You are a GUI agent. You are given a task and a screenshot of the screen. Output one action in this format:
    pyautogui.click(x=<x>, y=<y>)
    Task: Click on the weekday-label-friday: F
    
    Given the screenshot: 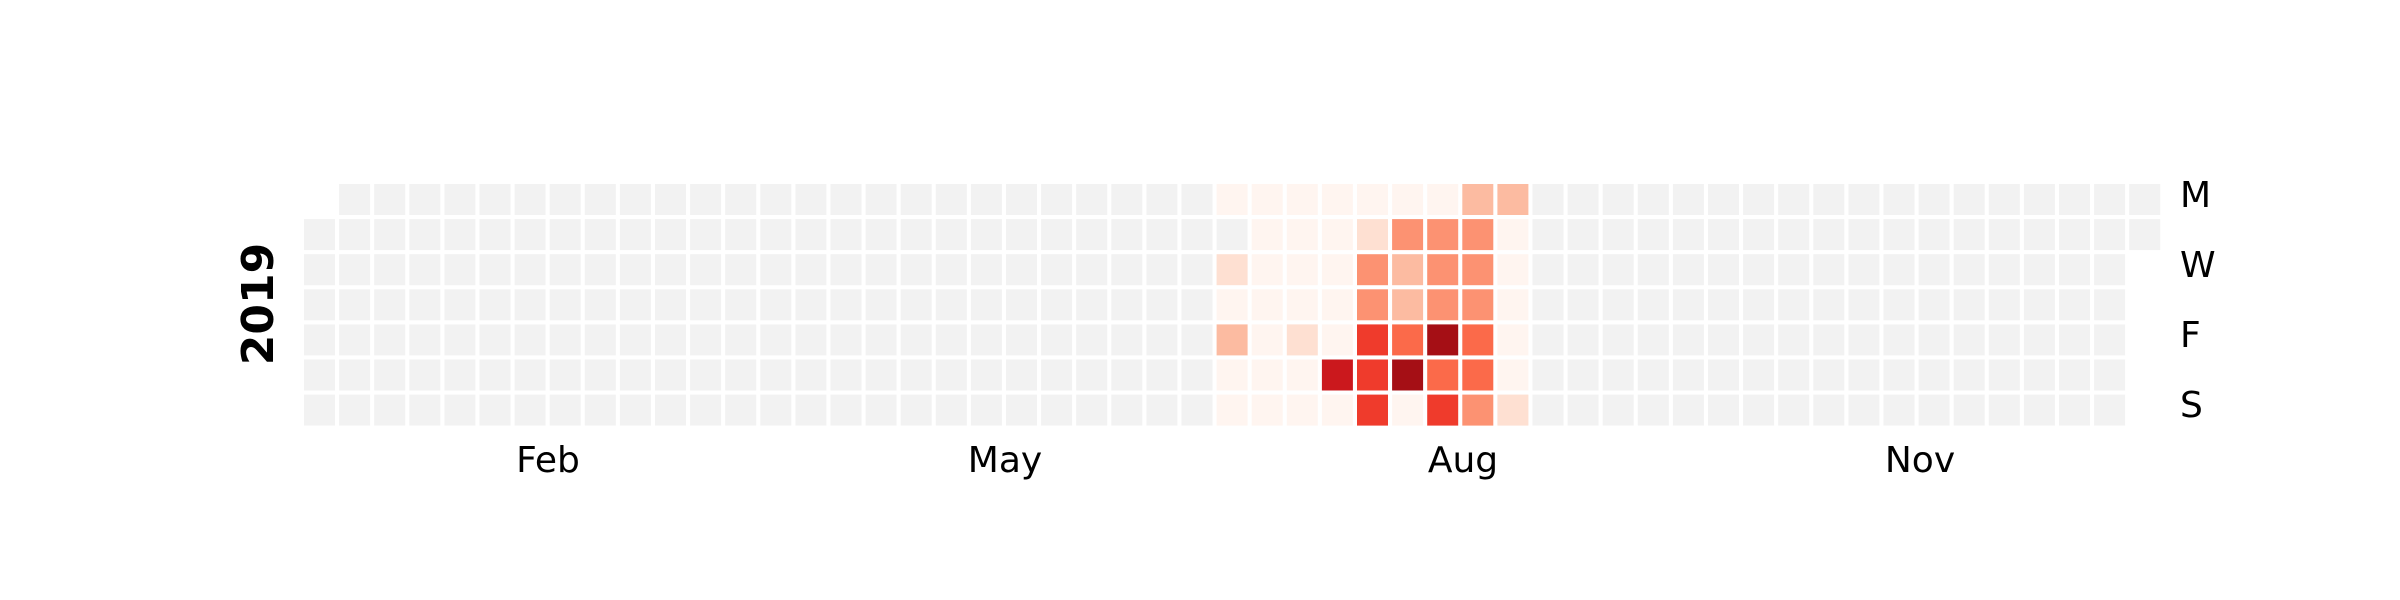 What is the action you would take?
    pyautogui.click(x=2190, y=335)
    